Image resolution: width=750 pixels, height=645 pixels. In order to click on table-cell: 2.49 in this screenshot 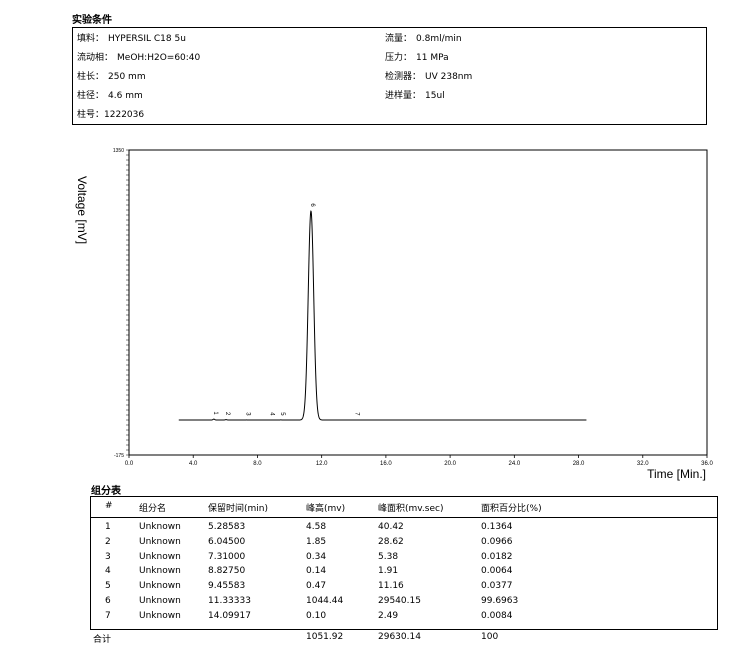, I will do `click(388, 615)`.